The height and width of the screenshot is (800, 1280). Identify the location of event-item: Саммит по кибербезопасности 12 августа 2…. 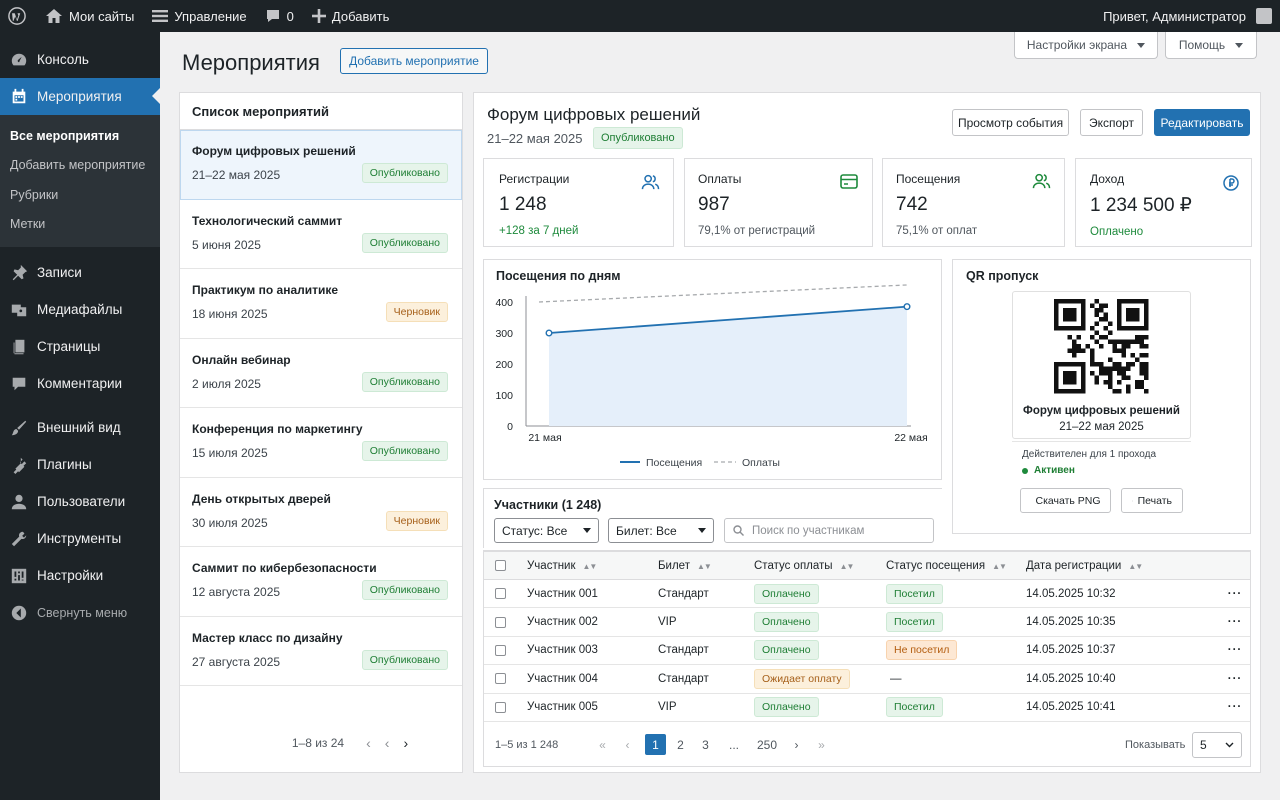
(321, 582).